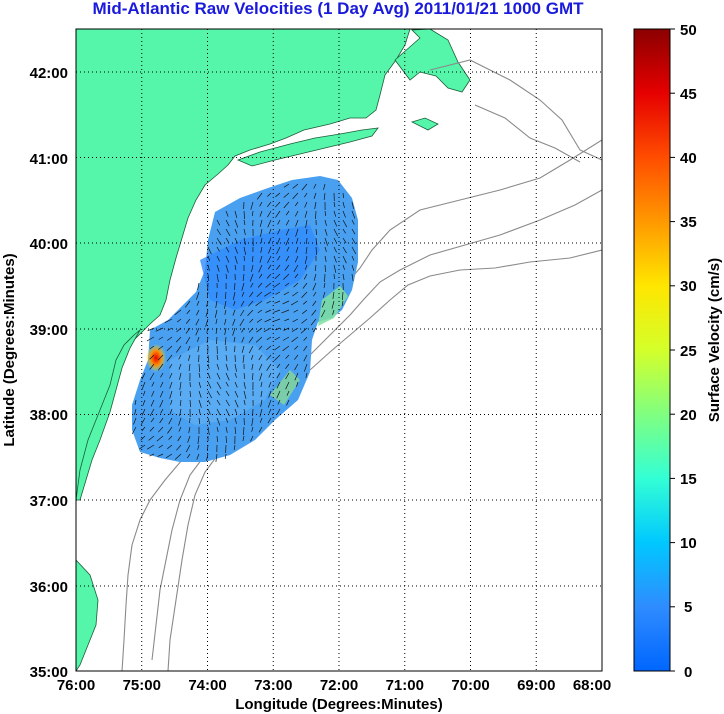 Image resolution: width=724 pixels, height=714 pixels. What do you see at coordinates (432, 61) in the screenshot?
I see `cape-cod` at bounding box center [432, 61].